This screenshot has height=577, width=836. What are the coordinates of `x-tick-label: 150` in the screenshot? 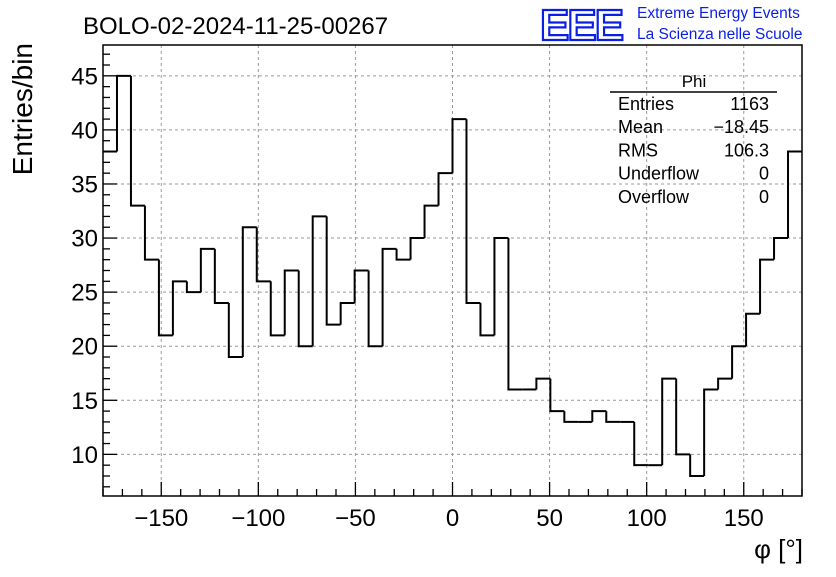 It's located at (744, 518).